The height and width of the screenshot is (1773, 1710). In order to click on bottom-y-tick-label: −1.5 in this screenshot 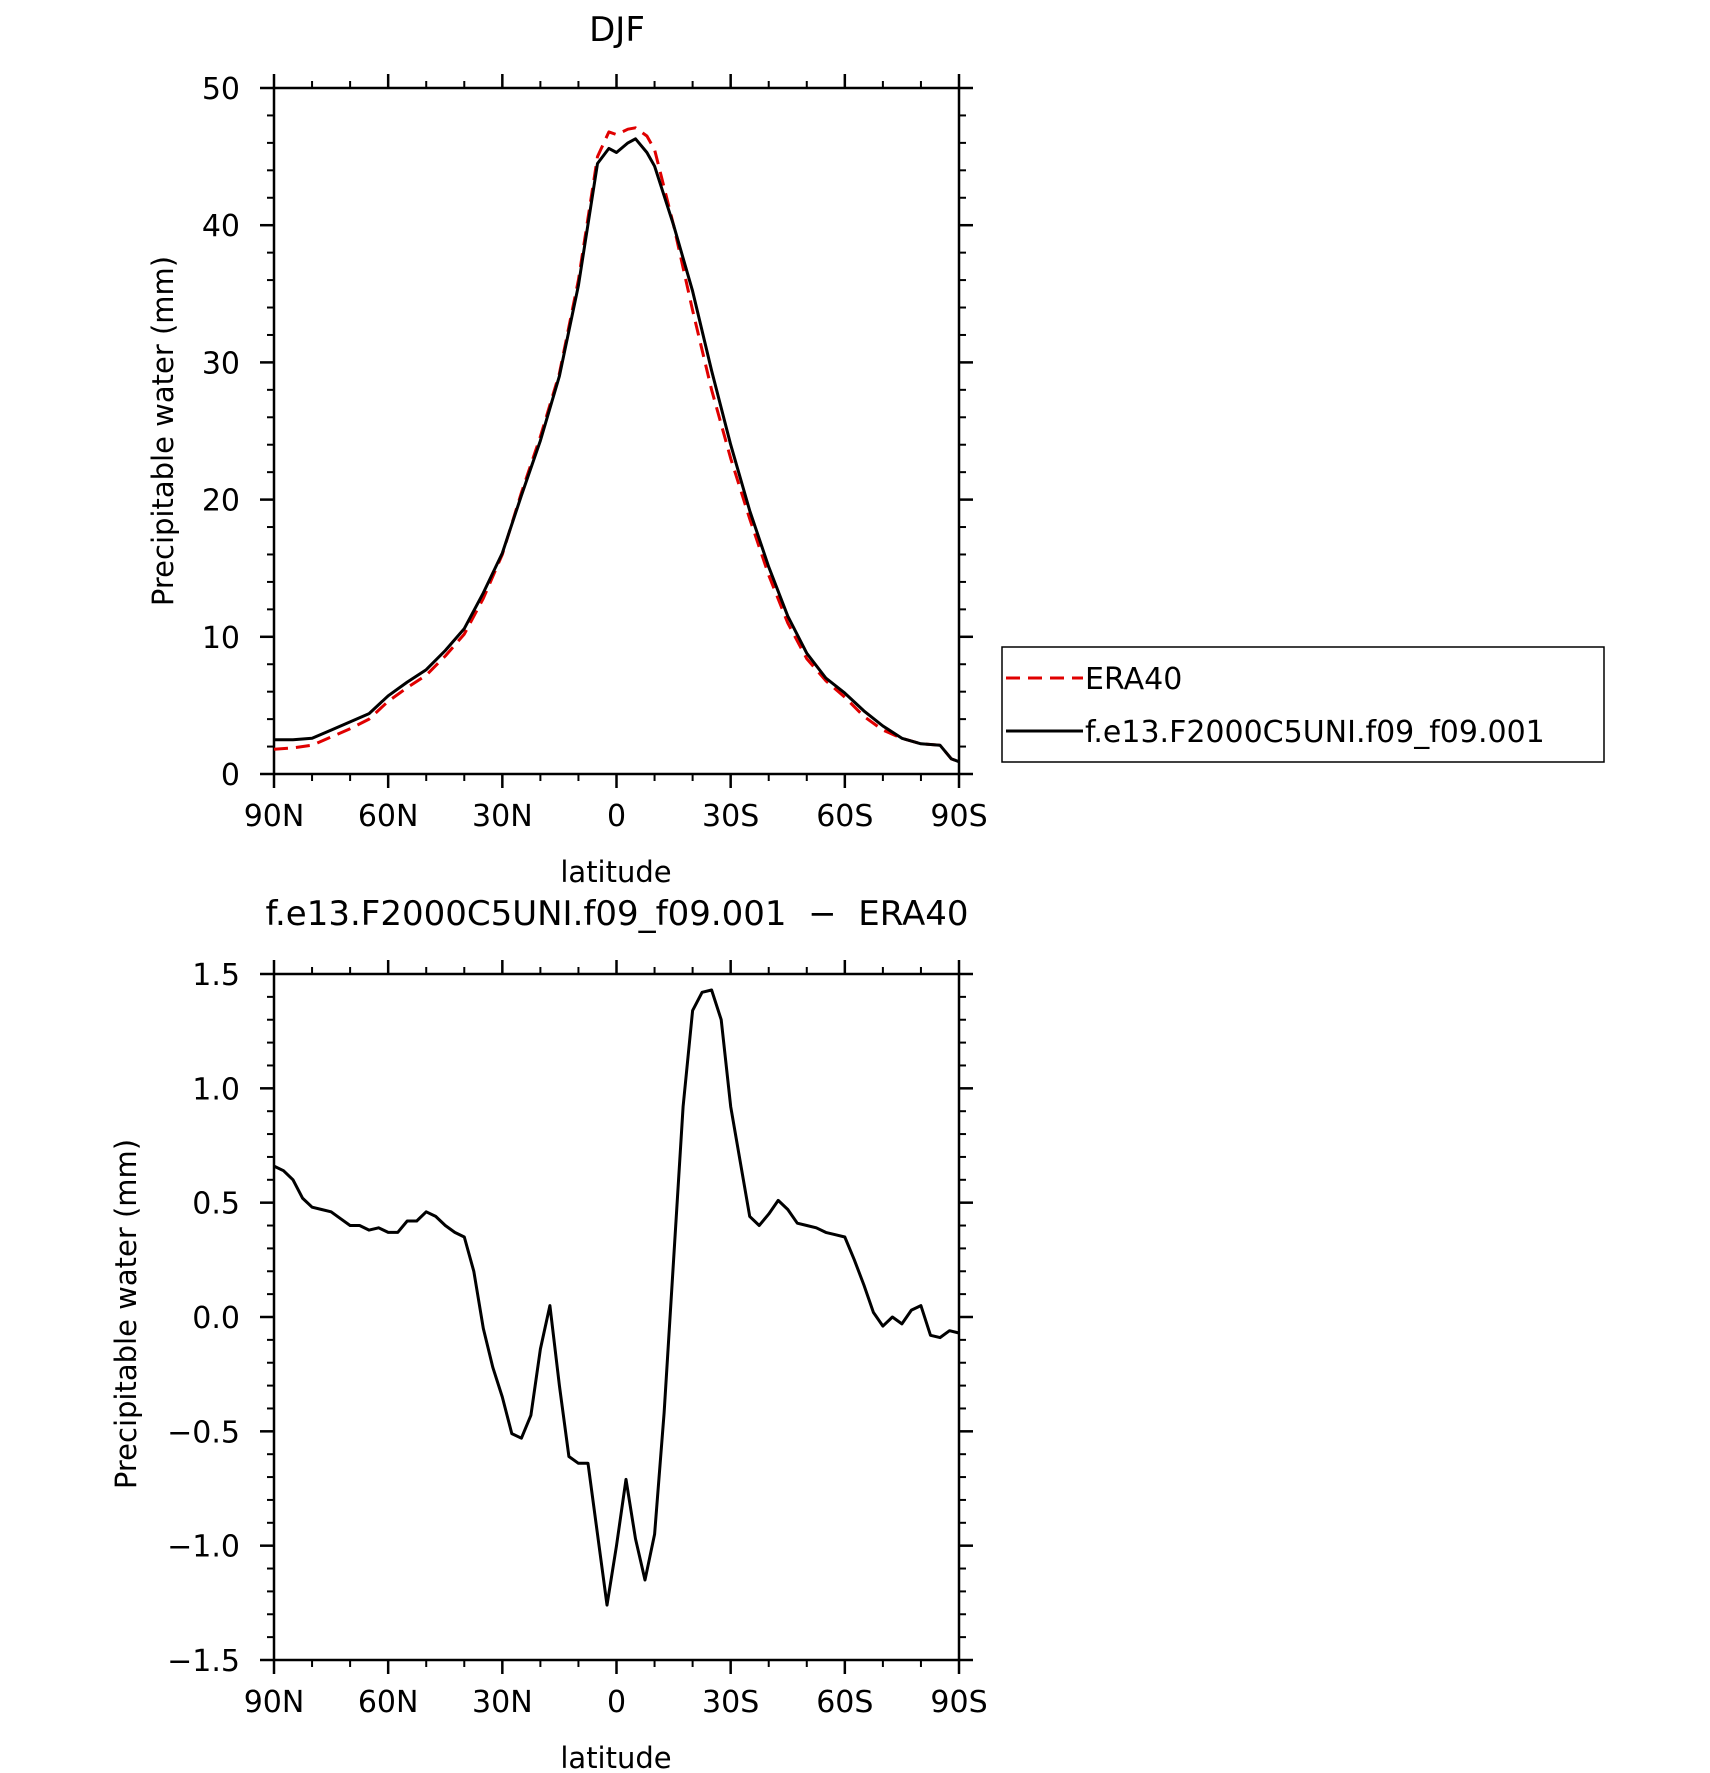, I will do `click(203, 1661)`.